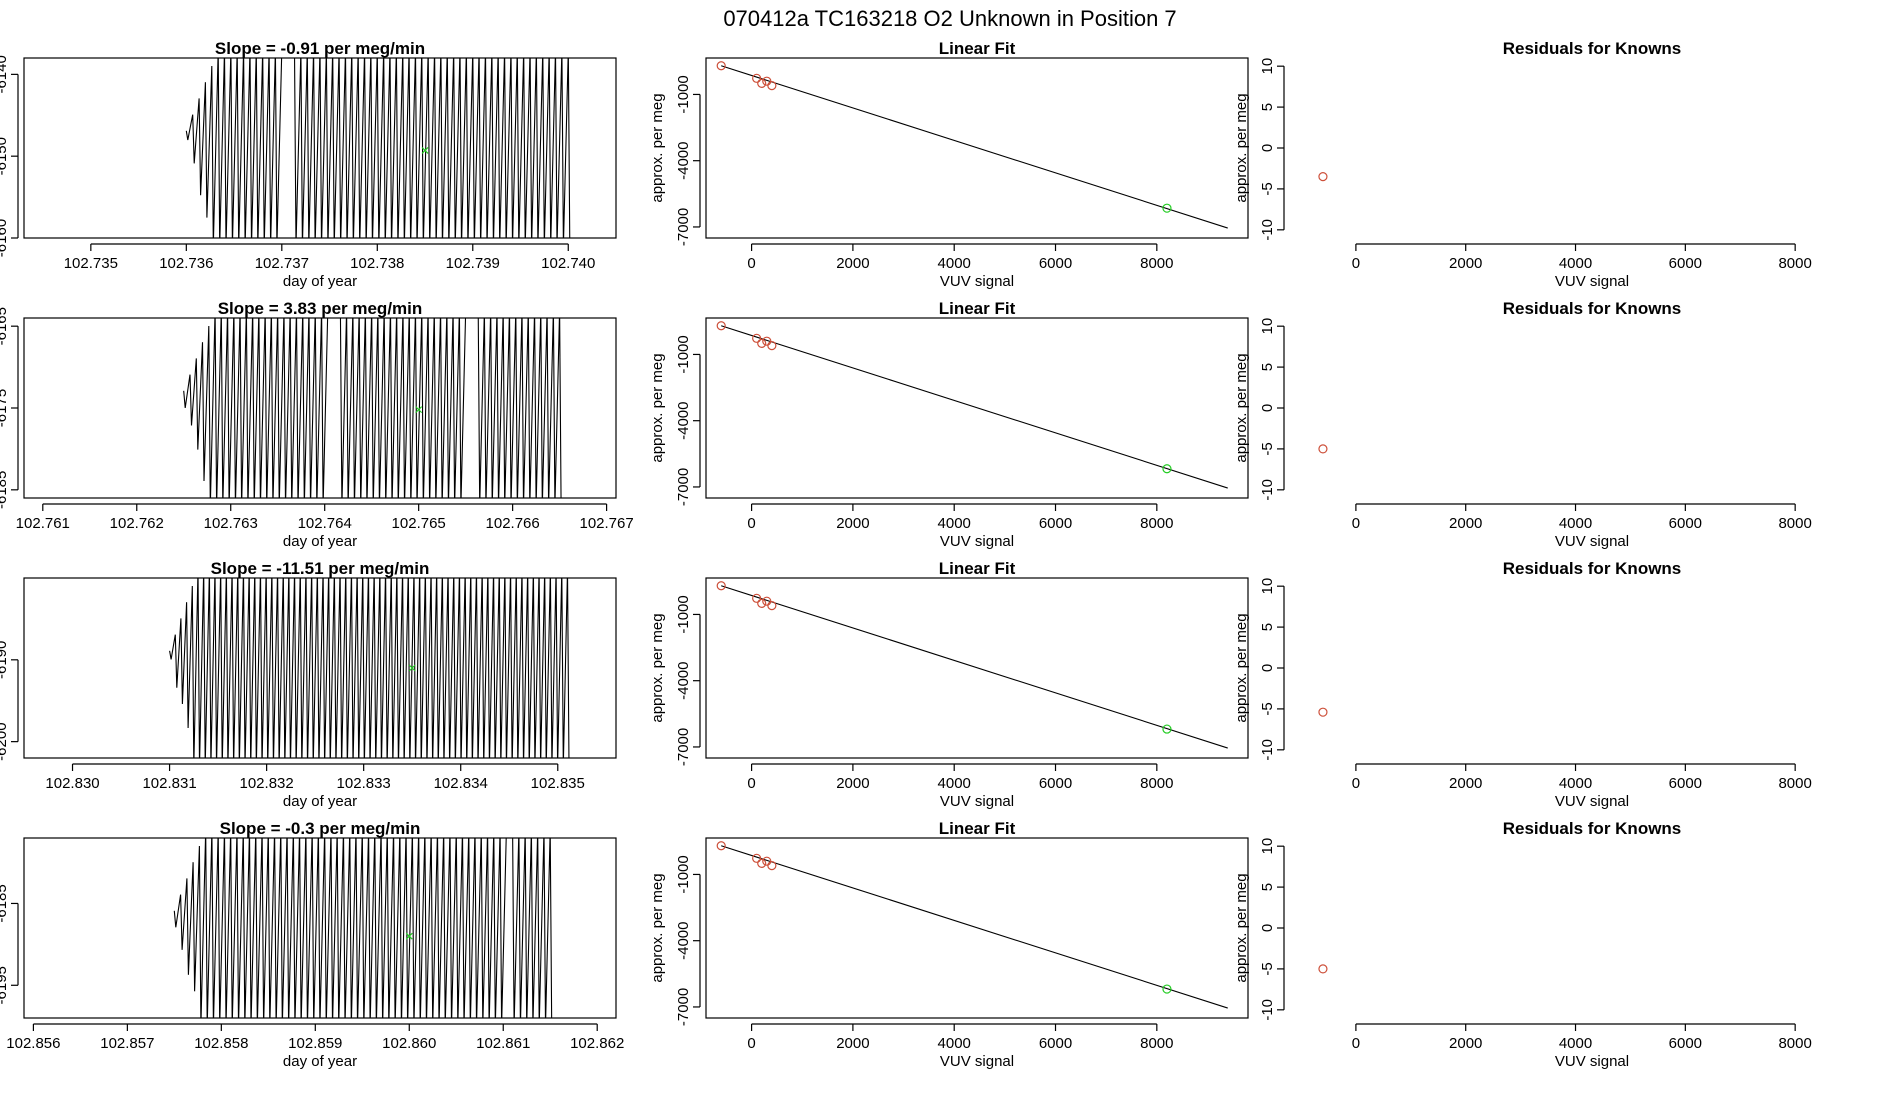 The width and height of the screenshot is (1900, 1100). Describe the element at coordinates (33, 1043) in the screenshot. I see `x-tick-label: 102.856` at that location.